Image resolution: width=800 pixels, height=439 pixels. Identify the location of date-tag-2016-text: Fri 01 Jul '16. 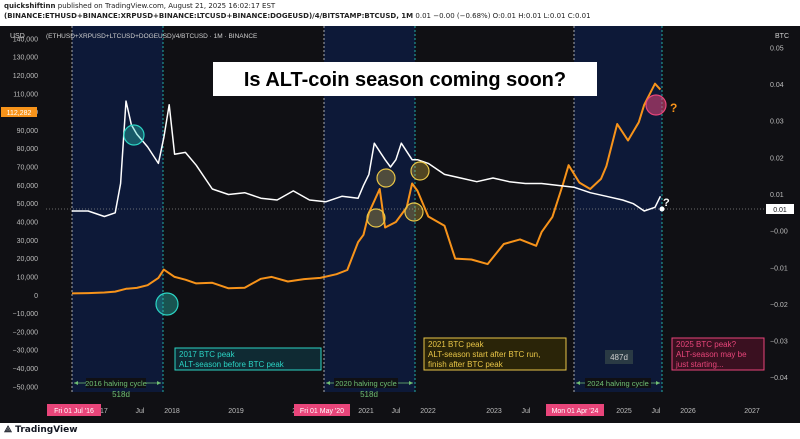
(74, 411).